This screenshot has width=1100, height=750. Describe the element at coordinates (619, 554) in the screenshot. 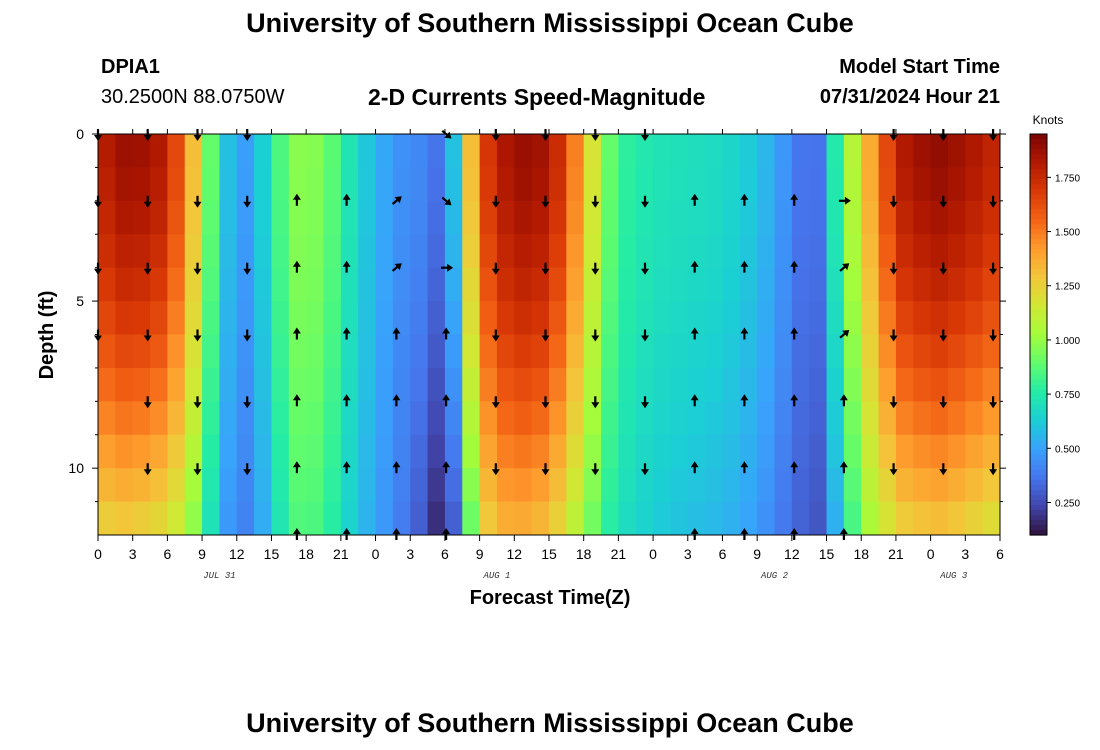

I see `x-tick-label: 21` at that location.